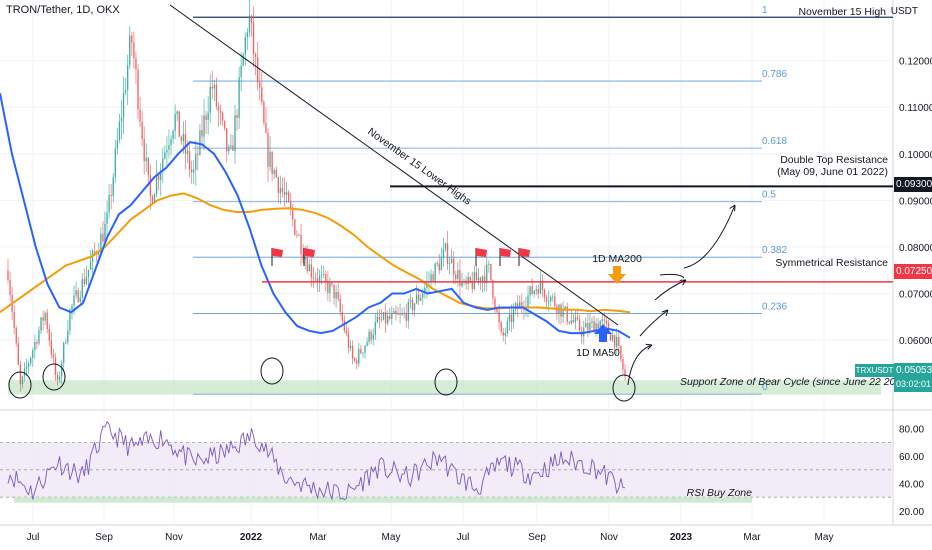 Image resolution: width=932 pixels, height=550 pixels. Describe the element at coordinates (911, 484) in the screenshot. I see `rsi-tick-label: 40.00` at that location.